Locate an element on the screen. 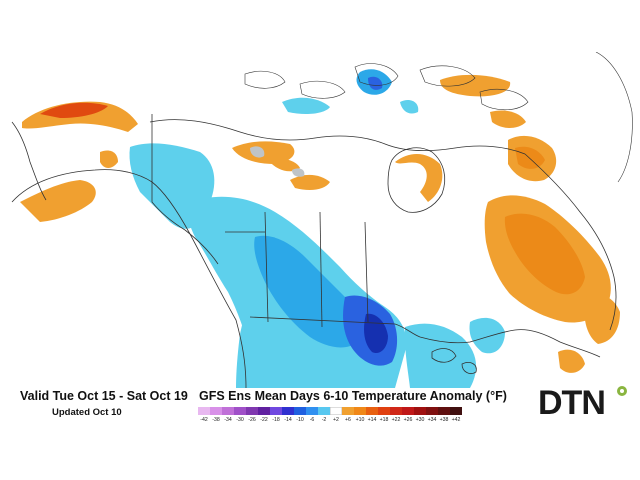  alaska-south-warm is located at coordinates (58, 201).